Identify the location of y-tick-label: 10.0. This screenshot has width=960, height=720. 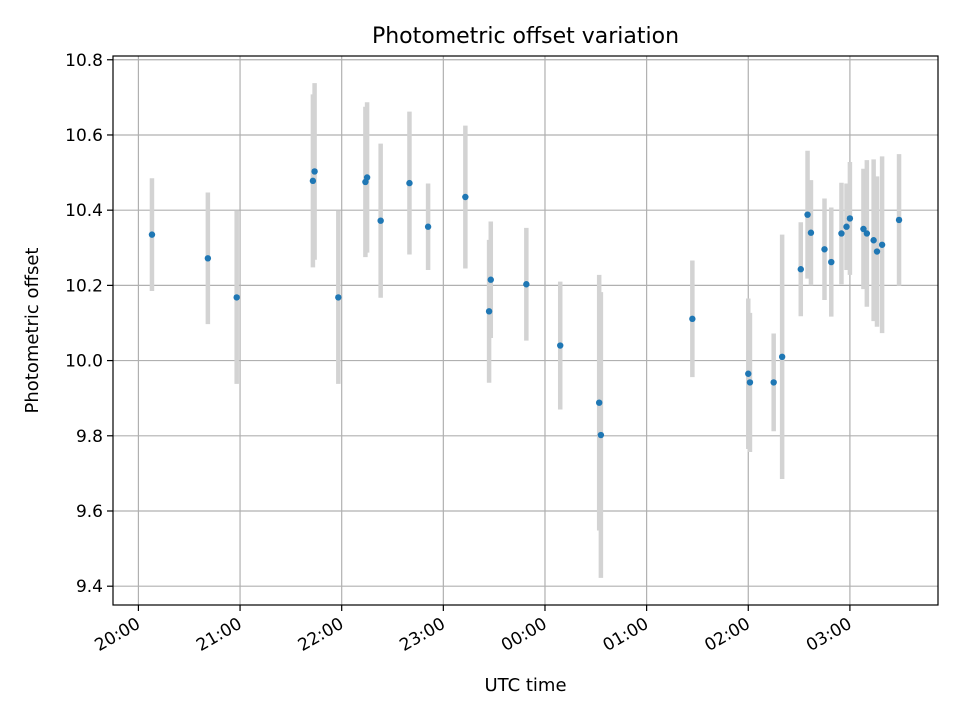
(84, 362).